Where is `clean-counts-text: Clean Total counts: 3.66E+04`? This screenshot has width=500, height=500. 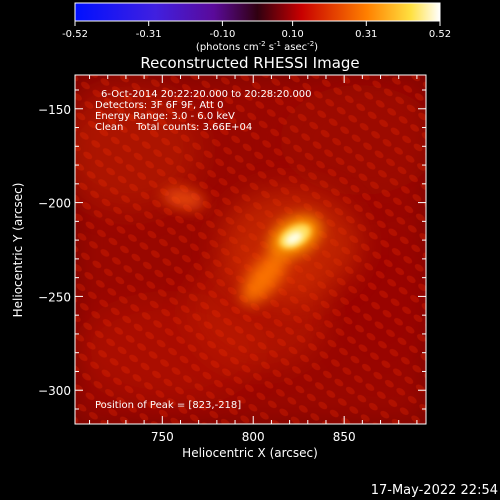 clean-counts-text: Clean Total counts: 3.66E+04 is located at coordinates (173, 127).